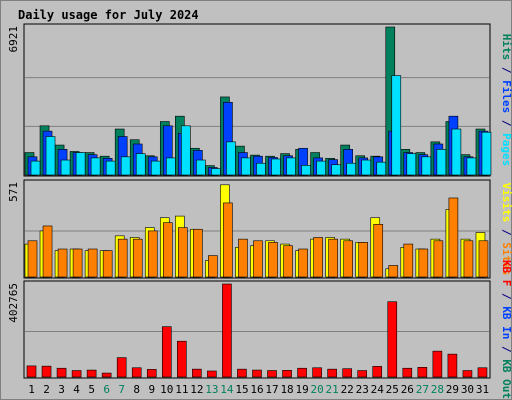  I want to click on legend-part: Visits, so click(506, 203).